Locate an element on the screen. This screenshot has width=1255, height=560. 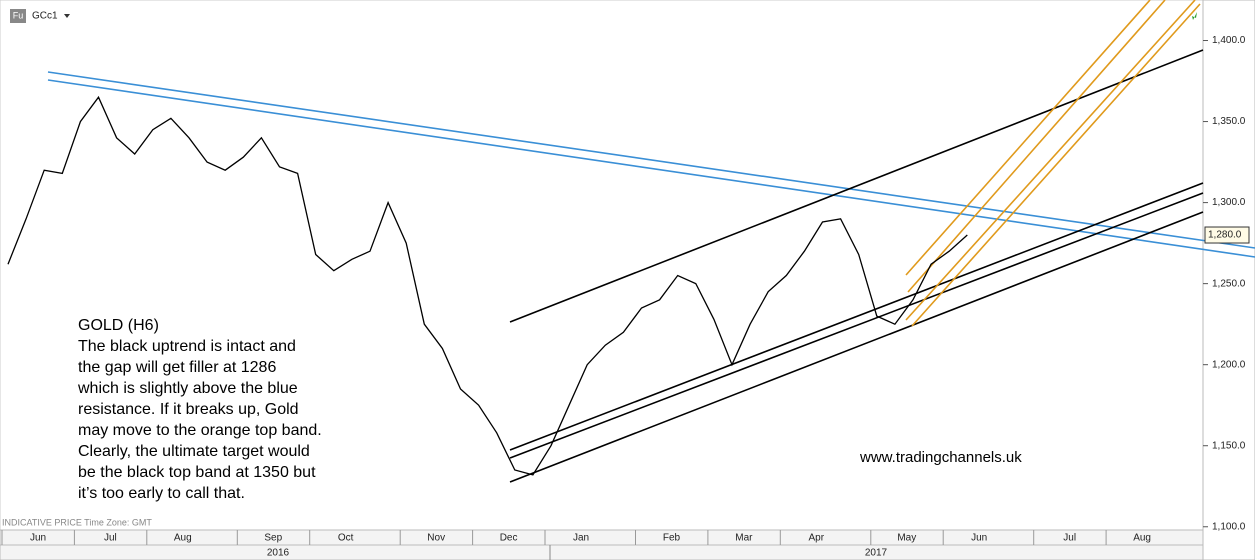
x-tick-label: Mar is located at coordinates (744, 538).